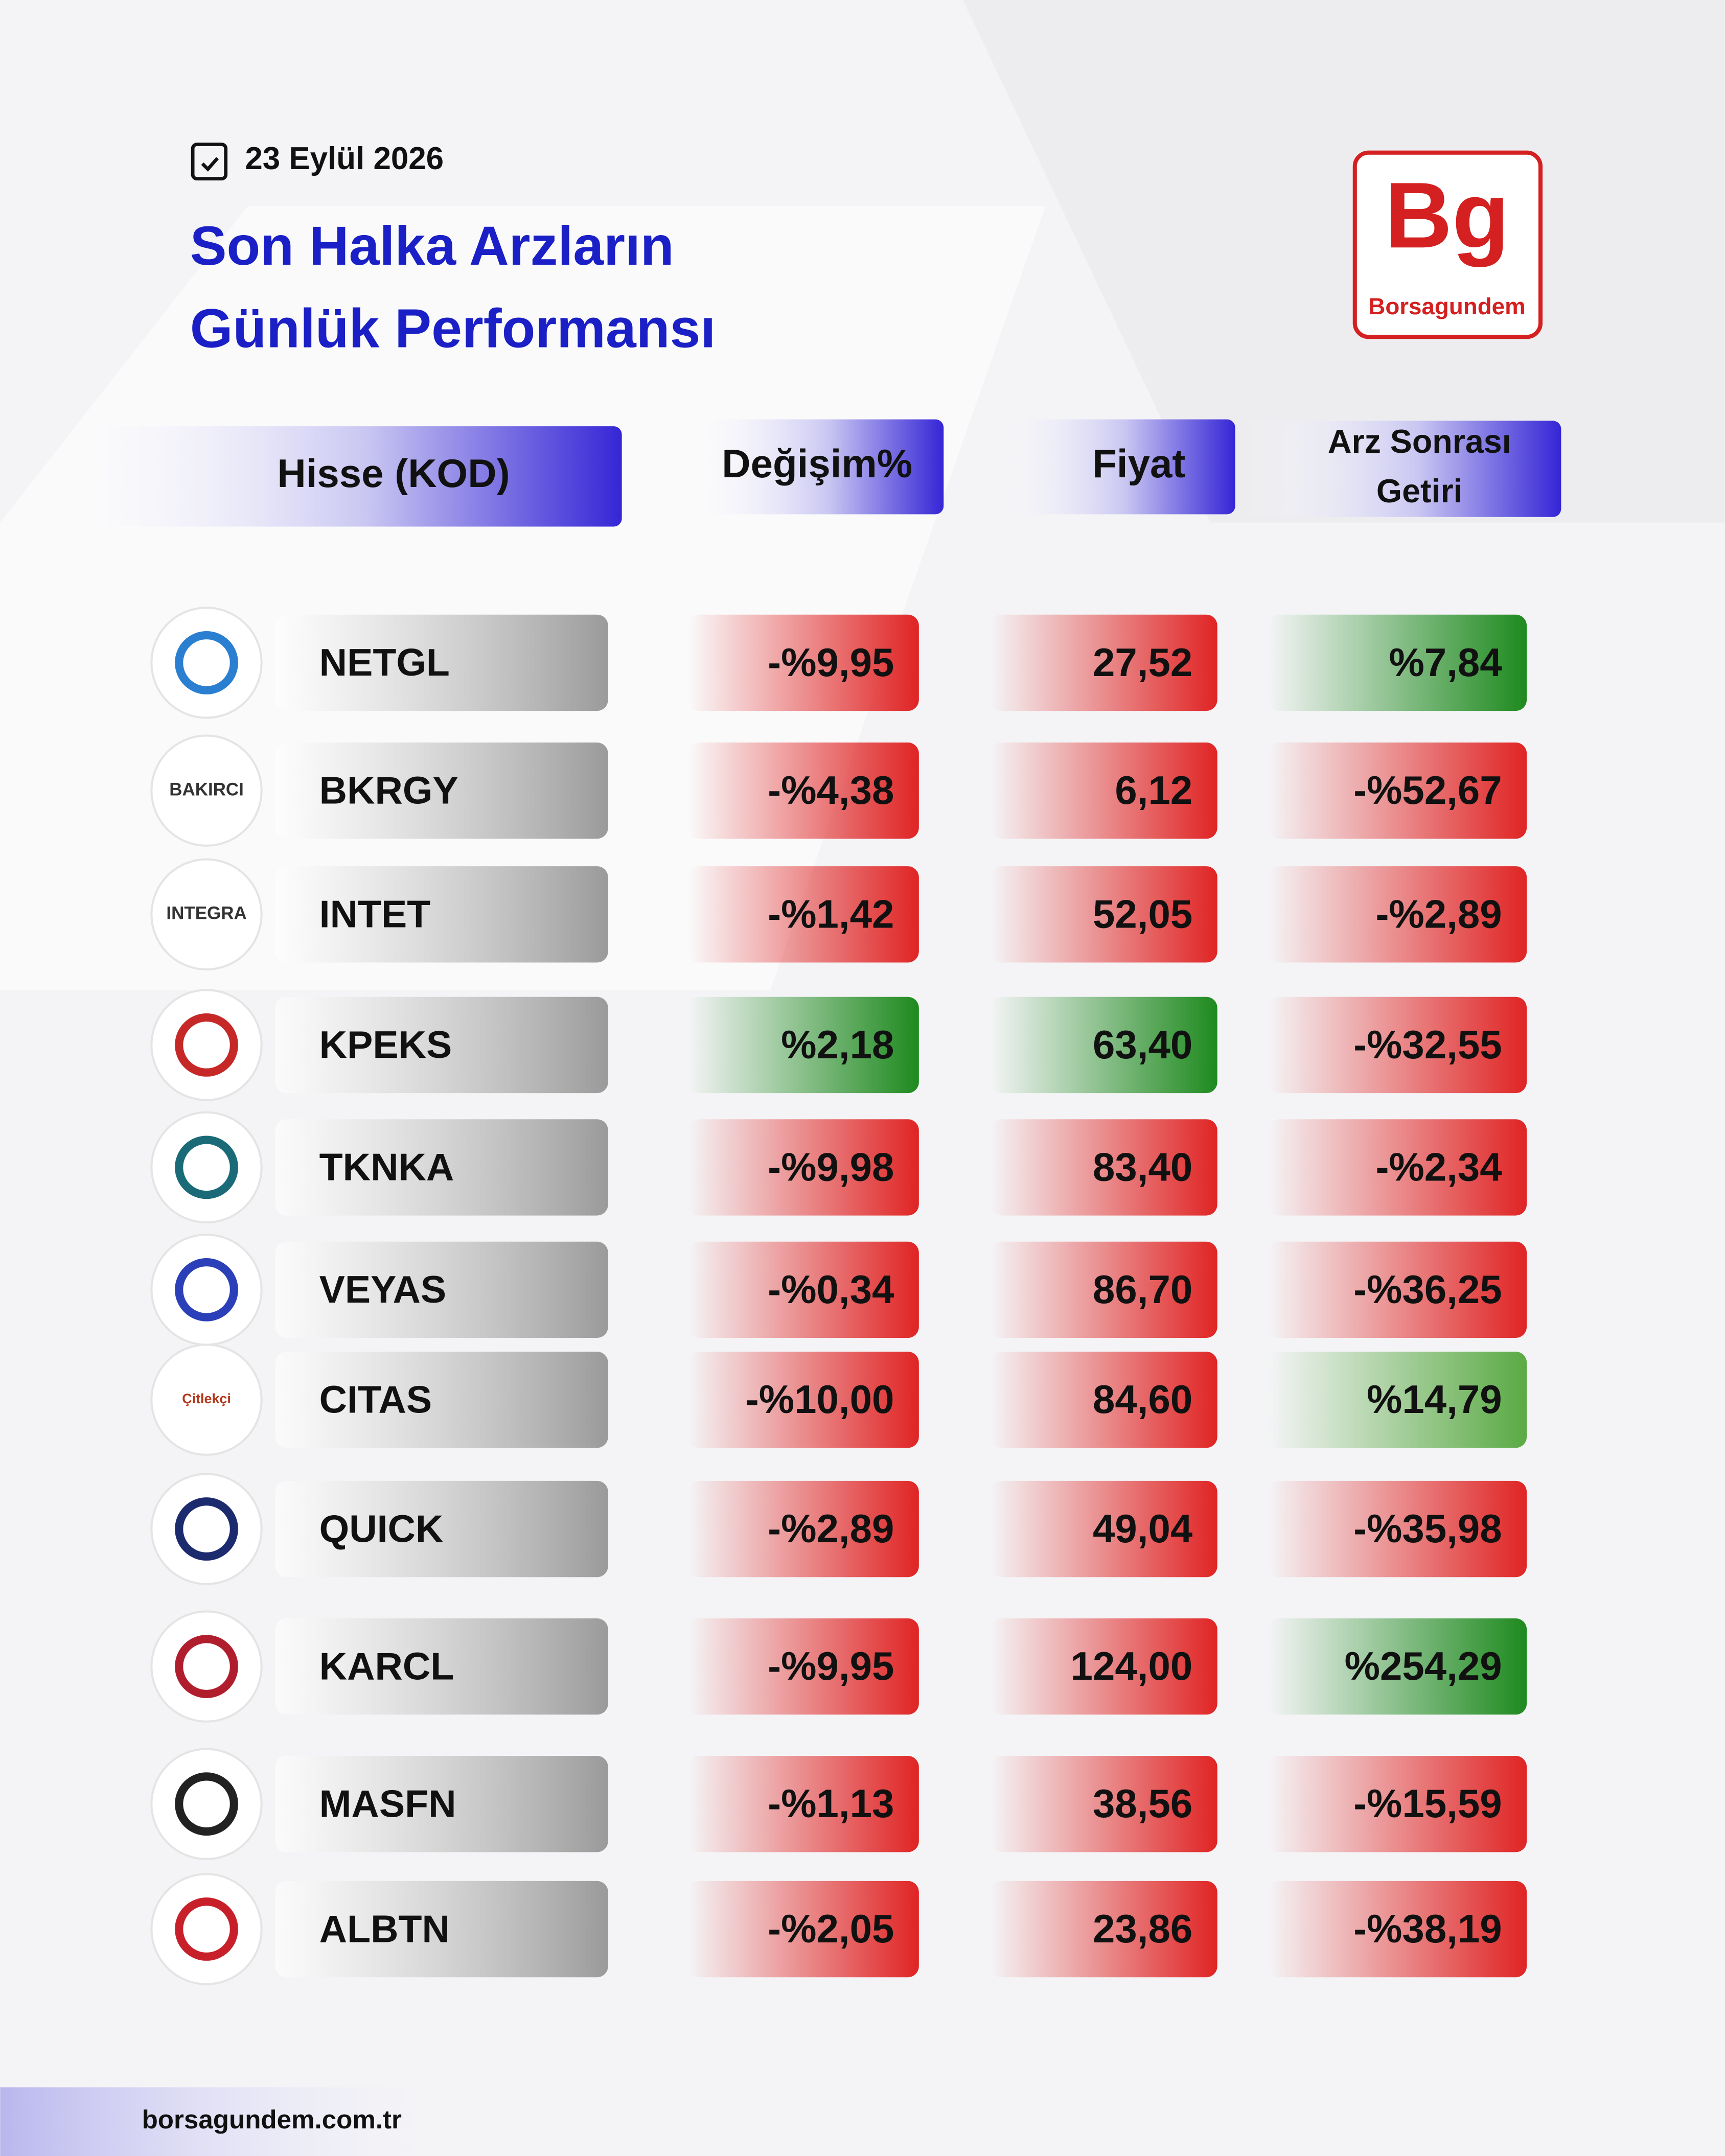 This screenshot has width=1725, height=2156. I want to click on cell-value: -%4,38, so click(831, 790).